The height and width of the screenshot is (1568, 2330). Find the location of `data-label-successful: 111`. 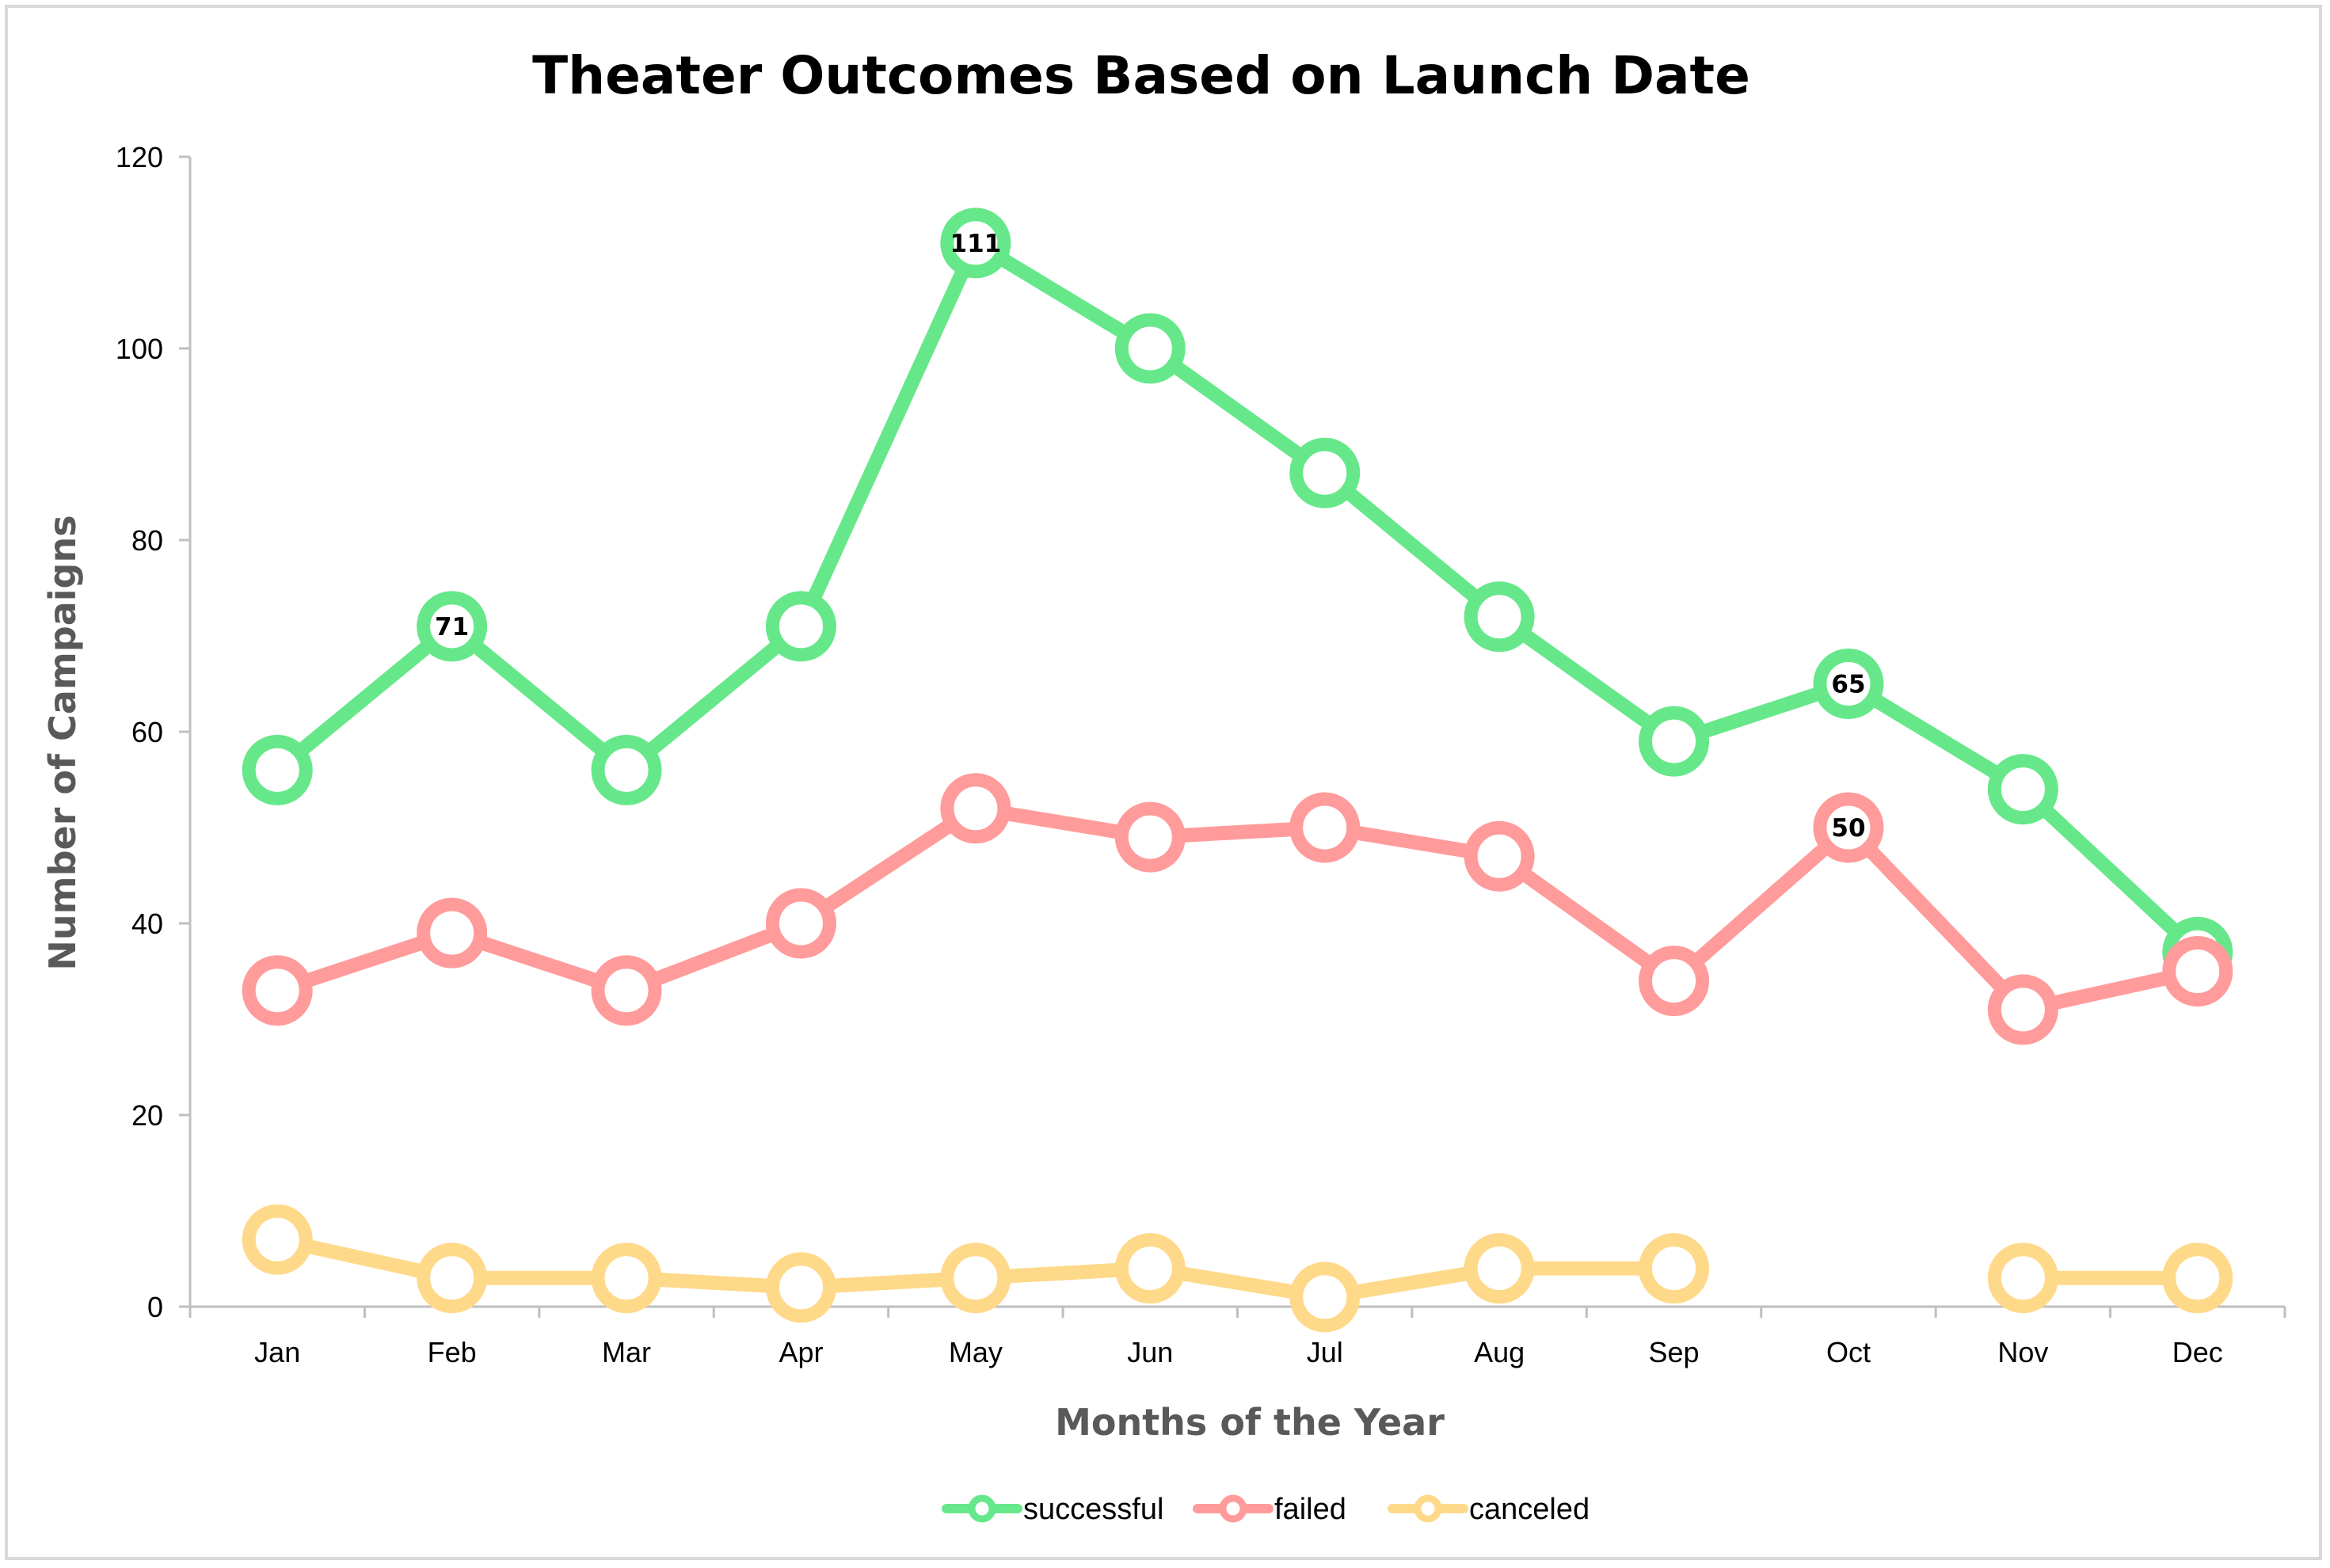

data-label-successful: 111 is located at coordinates (976, 244).